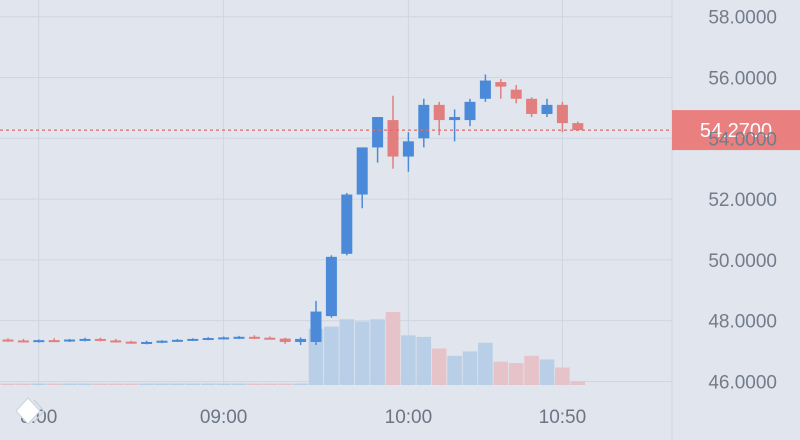  I want to click on x-tick-label: 10:00, so click(409, 417).